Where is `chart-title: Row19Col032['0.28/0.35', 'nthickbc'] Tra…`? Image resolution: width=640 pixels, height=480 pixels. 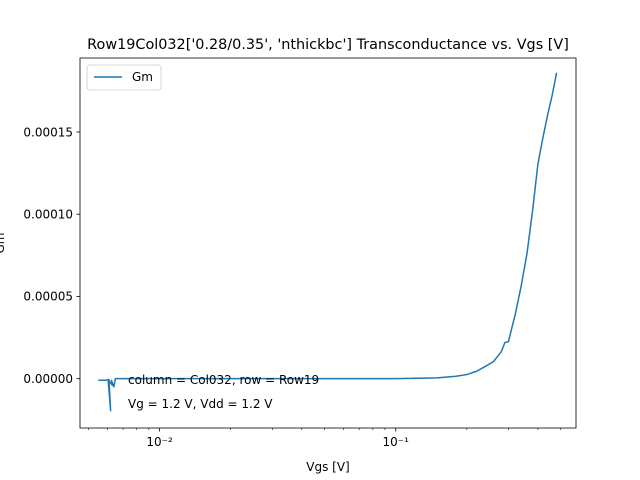
chart-title: Row19Col032['0.28/0.35', 'nthickbc'] Tra… is located at coordinates (328, 45).